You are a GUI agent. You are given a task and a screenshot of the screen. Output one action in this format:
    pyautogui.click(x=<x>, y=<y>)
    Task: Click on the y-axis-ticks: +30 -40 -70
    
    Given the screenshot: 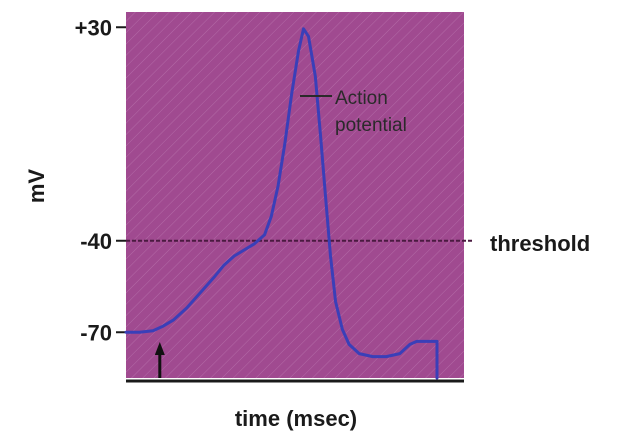 What is the action you would take?
    pyautogui.click(x=100, y=180)
    